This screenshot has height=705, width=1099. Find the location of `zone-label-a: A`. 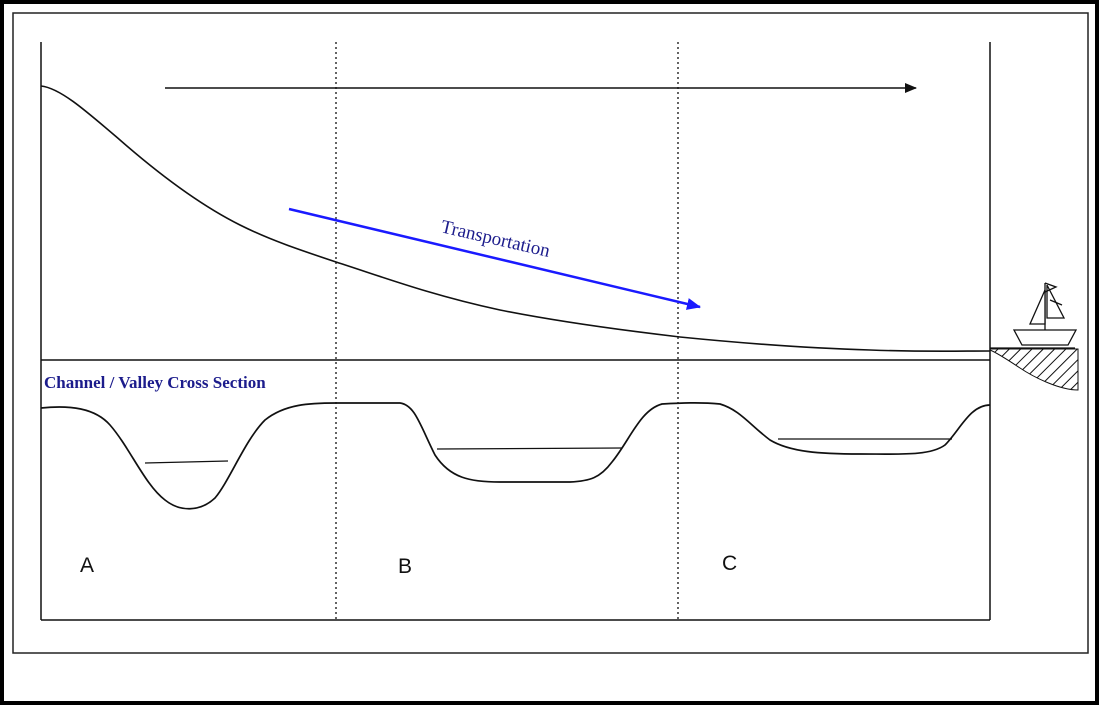

zone-label-a: A is located at coordinates (87, 565).